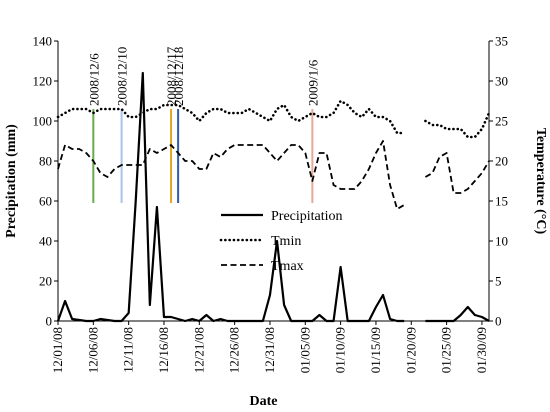 The width and height of the screenshot is (550, 412). What do you see at coordinates (375, 350) in the screenshot?
I see `x-tick-label: 01/15/09` at bounding box center [375, 350].